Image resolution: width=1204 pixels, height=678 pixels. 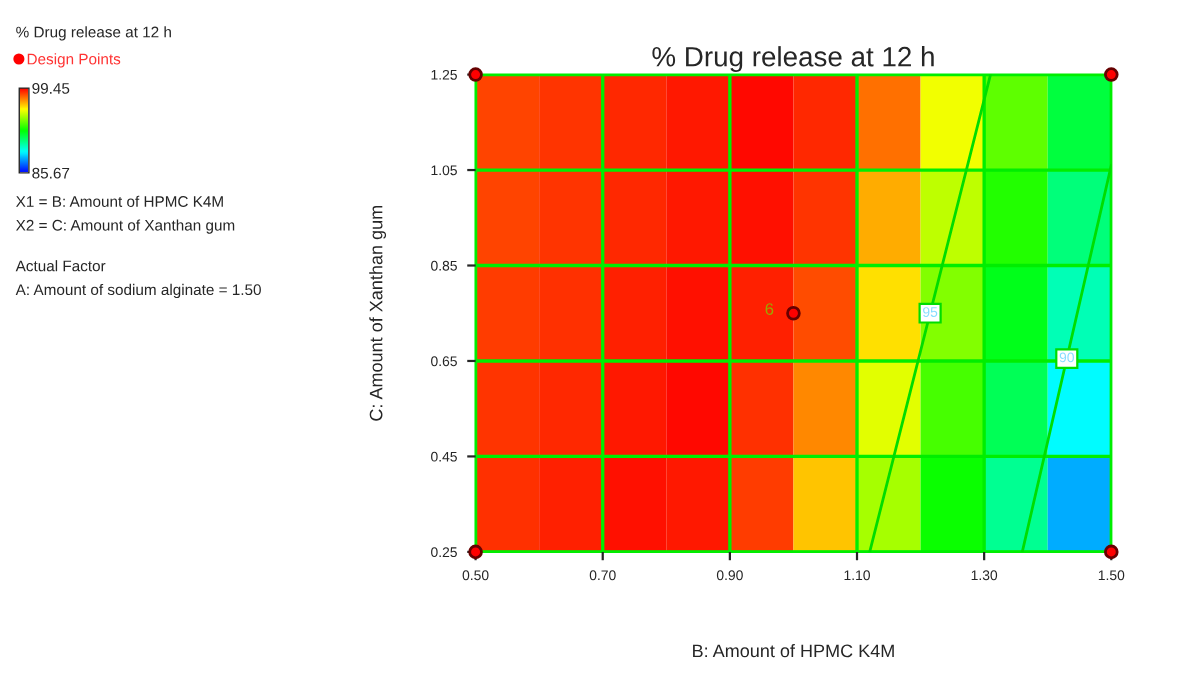 What do you see at coordinates (769, 309) in the screenshot?
I see `annotation: 6` at bounding box center [769, 309].